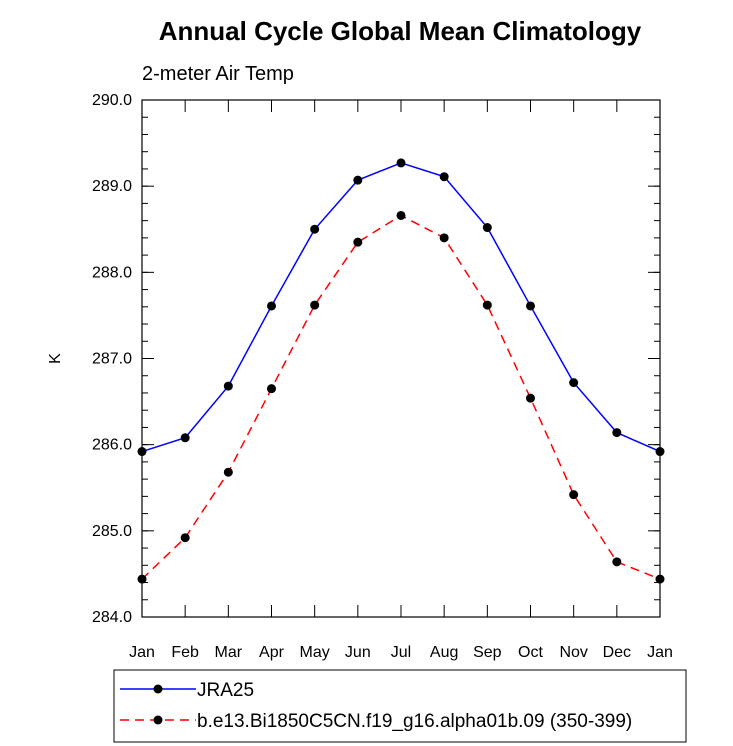 The height and width of the screenshot is (746, 733). What do you see at coordinates (315, 652) in the screenshot?
I see `x-tick-label: May` at bounding box center [315, 652].